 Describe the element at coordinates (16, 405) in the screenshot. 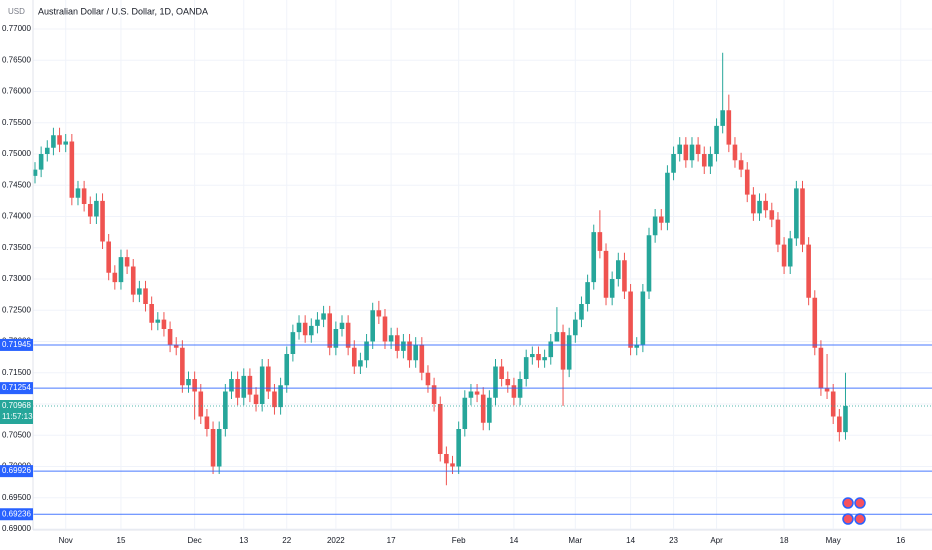

I see `last-price-label: 0.70968` at that location.